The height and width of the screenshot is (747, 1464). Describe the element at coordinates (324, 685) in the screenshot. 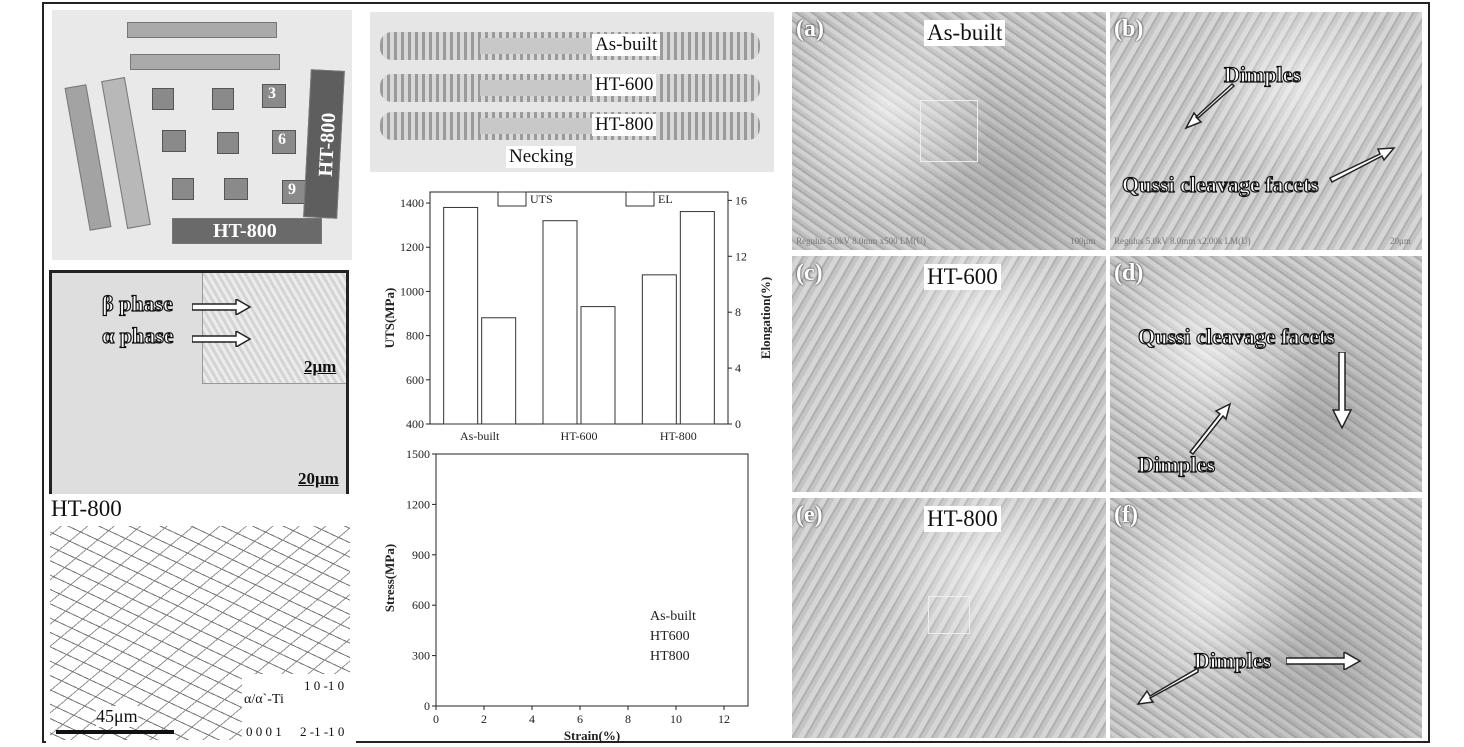

I see `ipf-top-label: 1 0 -1 0` at that location.